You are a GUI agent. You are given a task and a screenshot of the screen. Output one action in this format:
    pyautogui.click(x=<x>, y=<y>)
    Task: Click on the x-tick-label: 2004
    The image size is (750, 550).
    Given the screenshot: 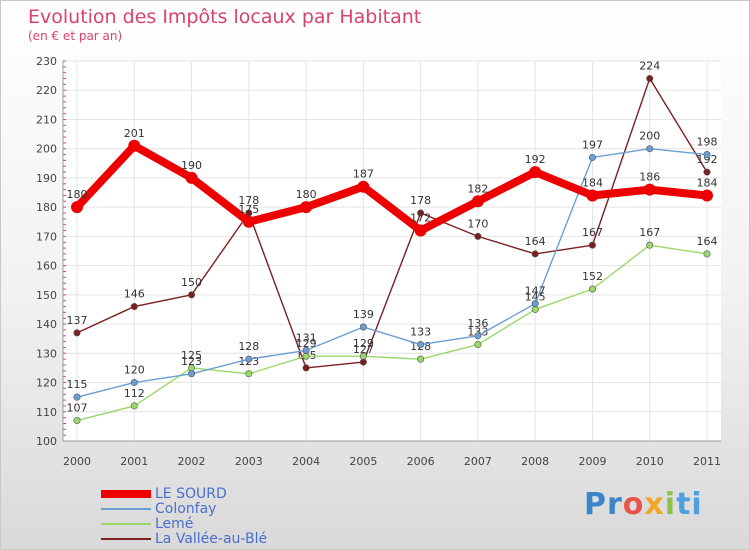 What is the action you would take?
    pyautogui.click(x=306, y=461)
    